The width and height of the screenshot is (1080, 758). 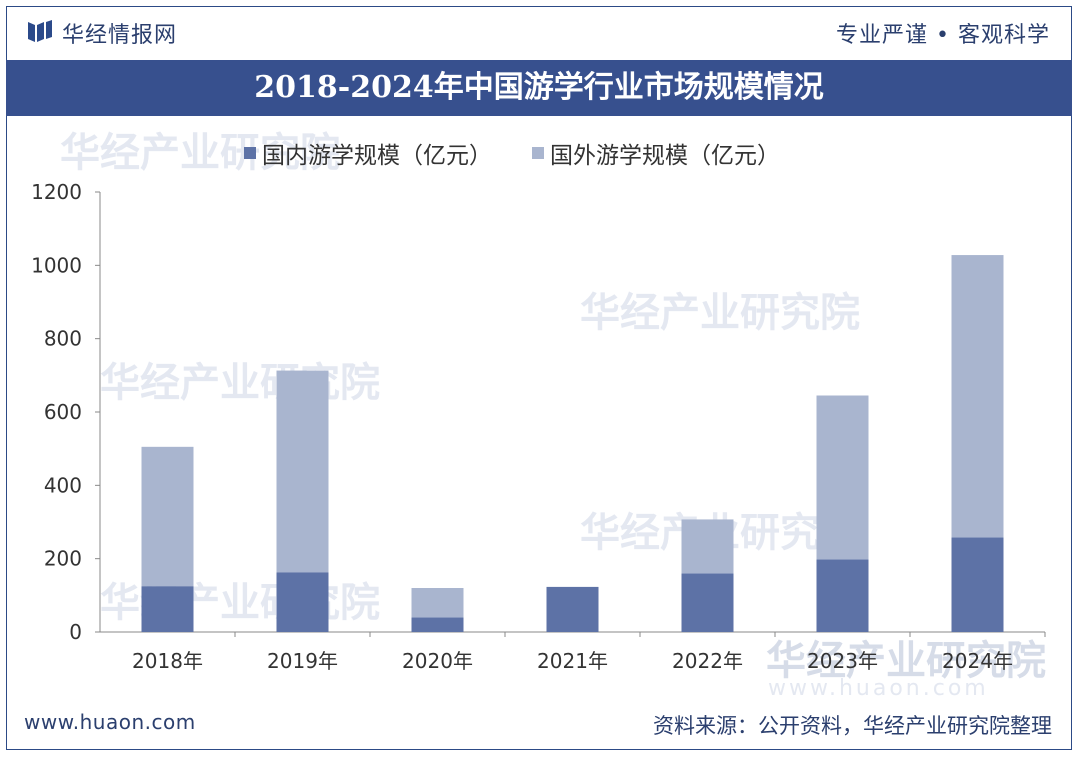 What do you see at coordinates (852, 726) in the screenshot?
I see `footer-source: 资料来源：公开资料，华经产业研究院整理` at bounding box center [852, 726].